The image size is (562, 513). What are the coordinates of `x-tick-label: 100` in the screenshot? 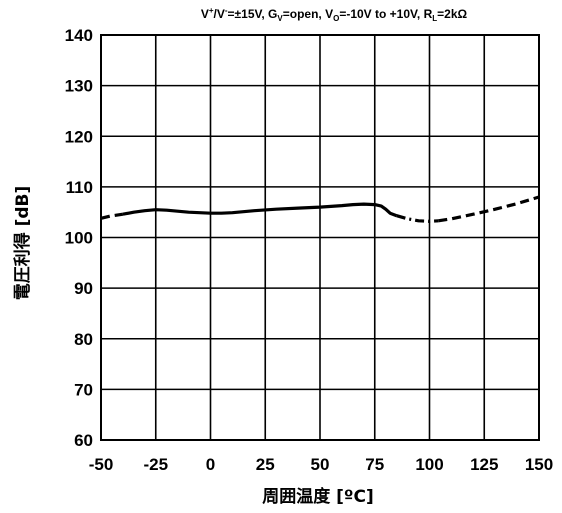 It's located at (429, 464).